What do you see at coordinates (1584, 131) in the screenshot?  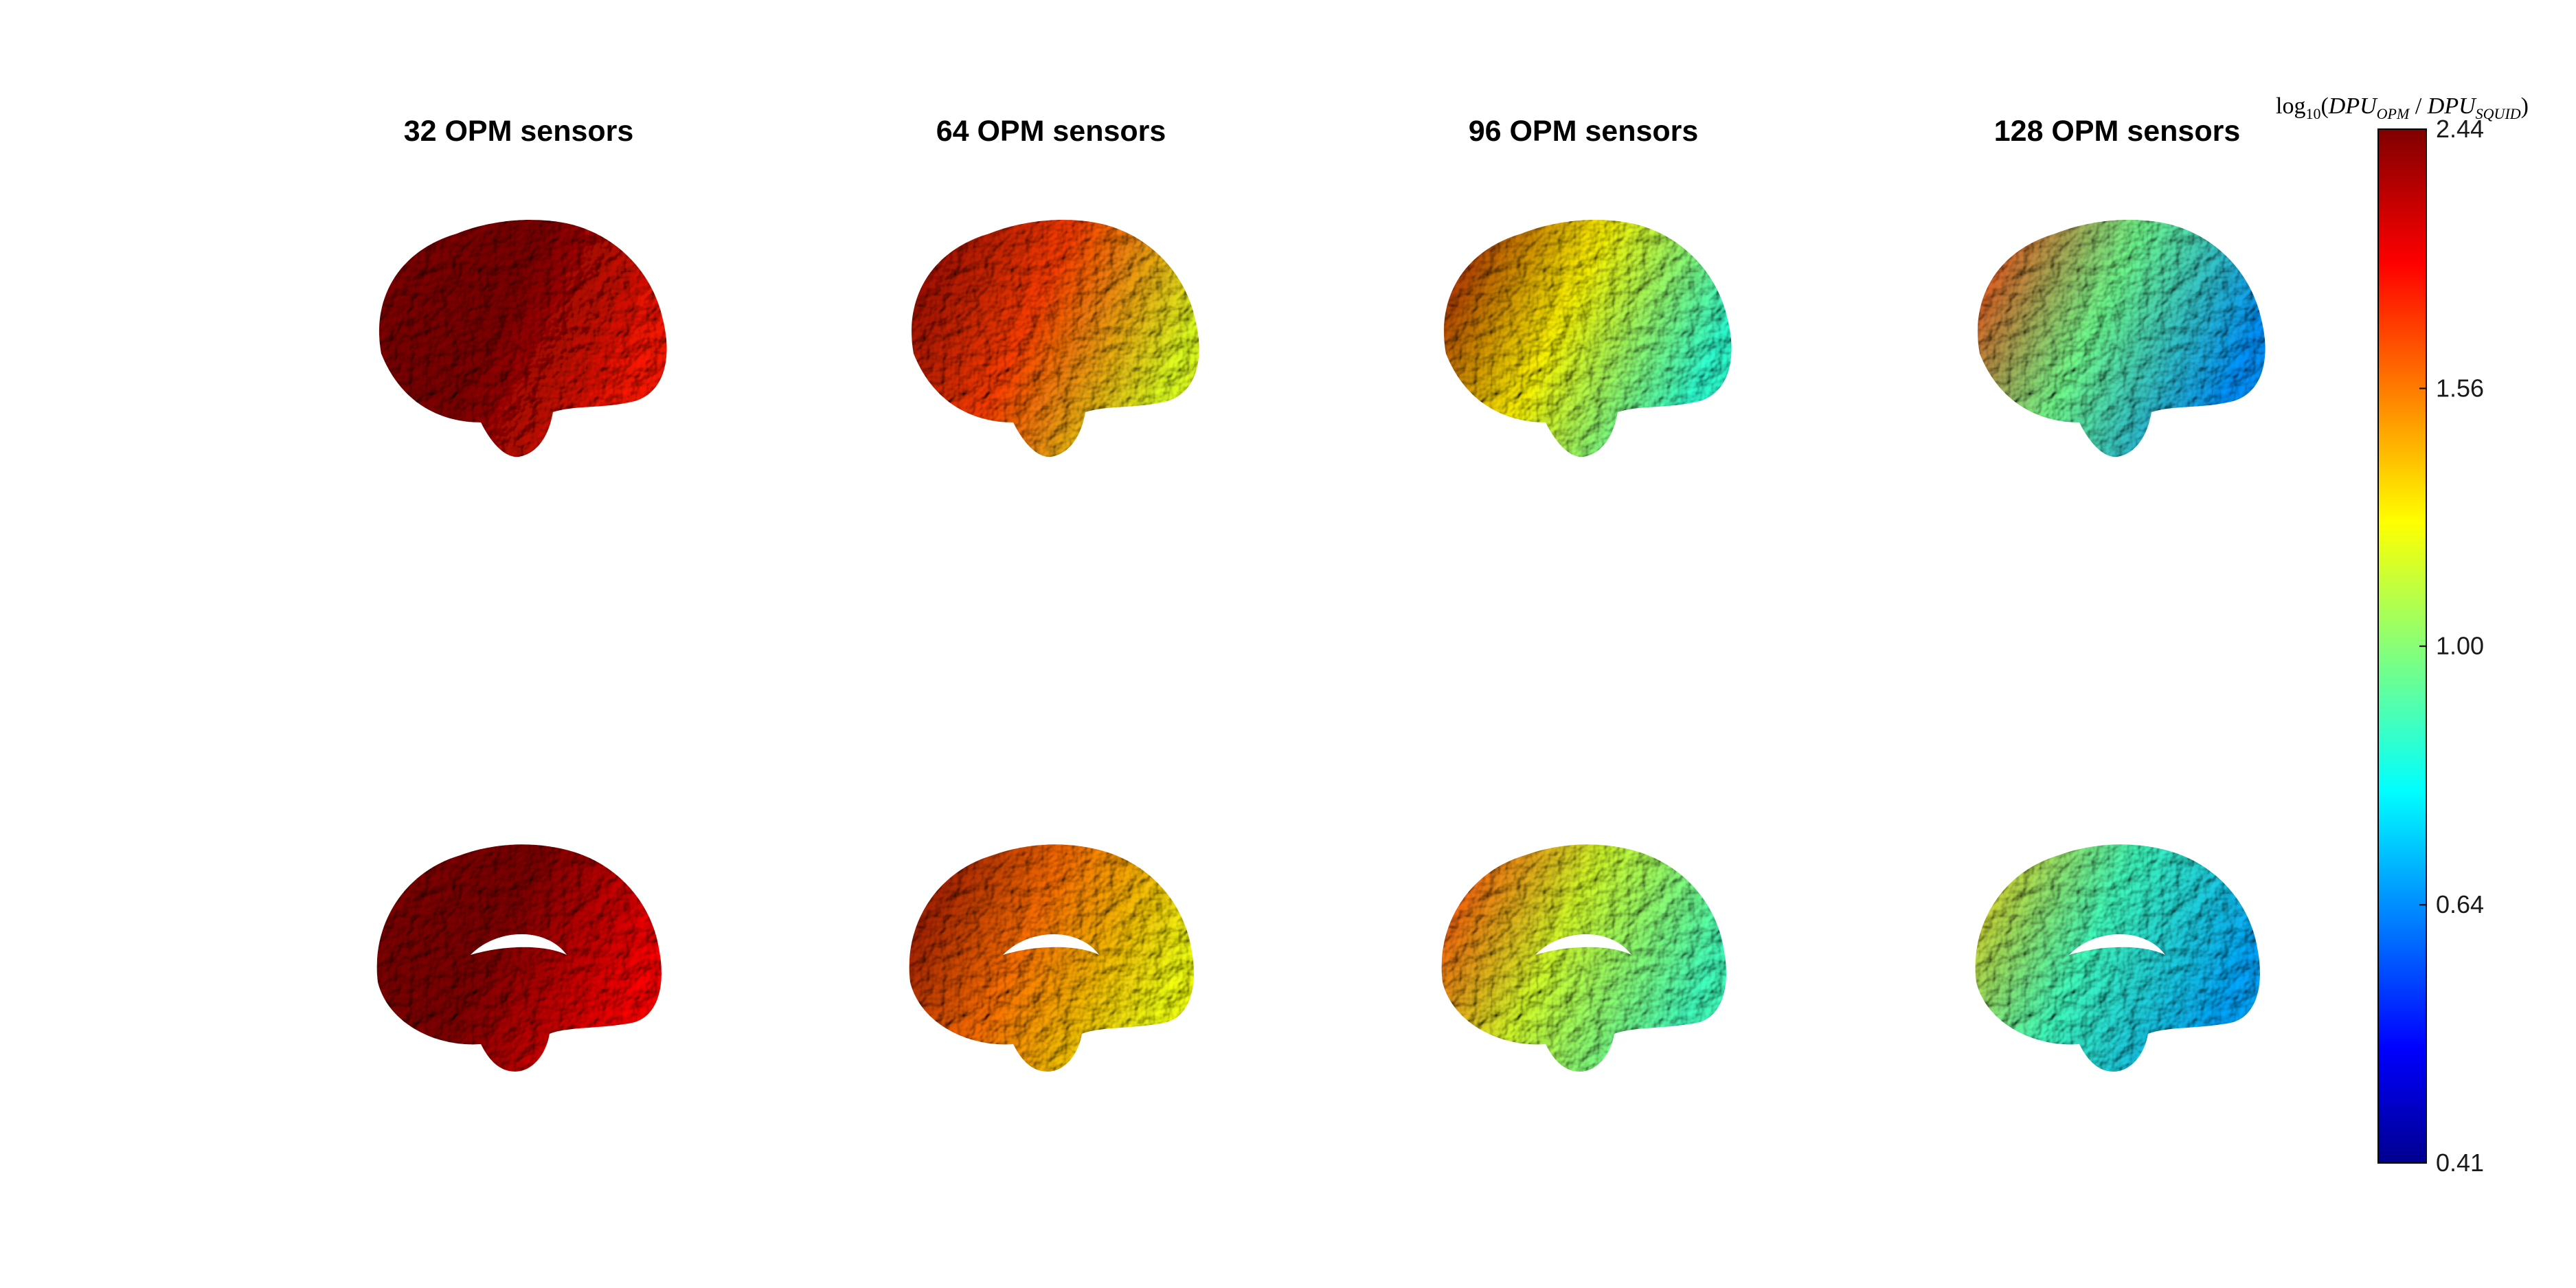 I see `column-title: 96 OPM sensors` at bounding box center [1584, 131].